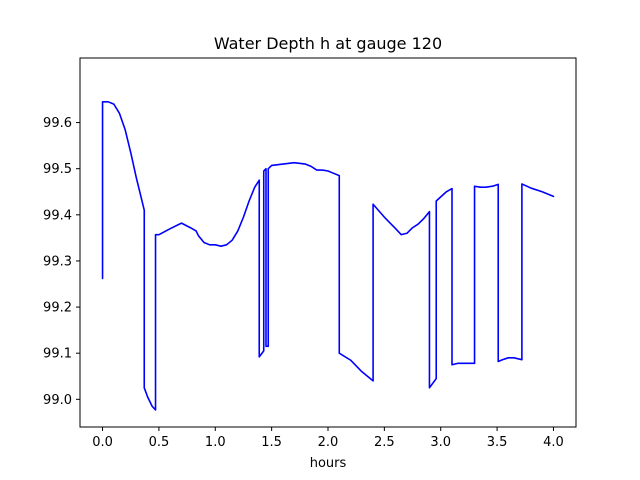  Describe the element at coordinates (328, 442) in the screenshot. I see `x-tick-label: 2.0` at that location.